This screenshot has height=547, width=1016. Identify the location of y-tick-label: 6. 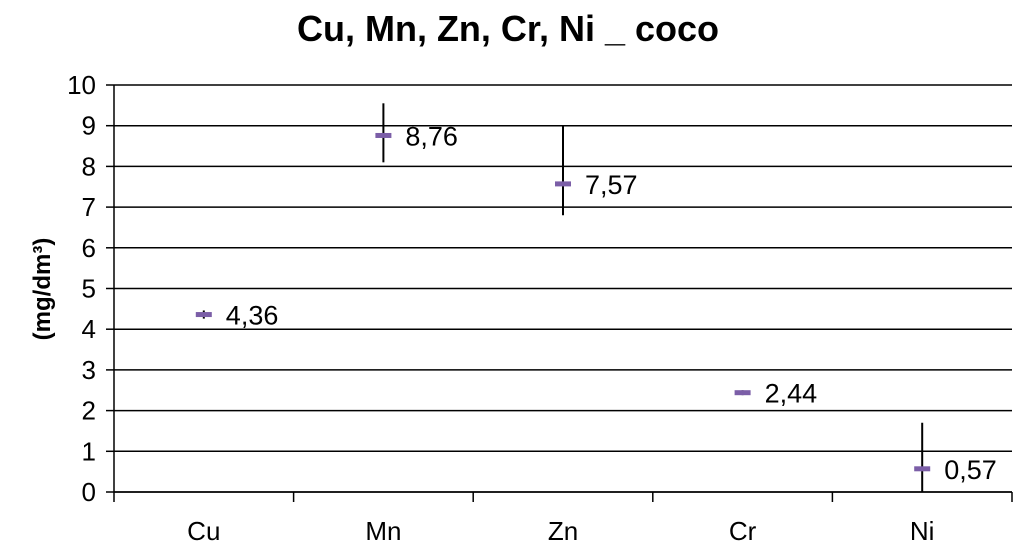
(89, 248).